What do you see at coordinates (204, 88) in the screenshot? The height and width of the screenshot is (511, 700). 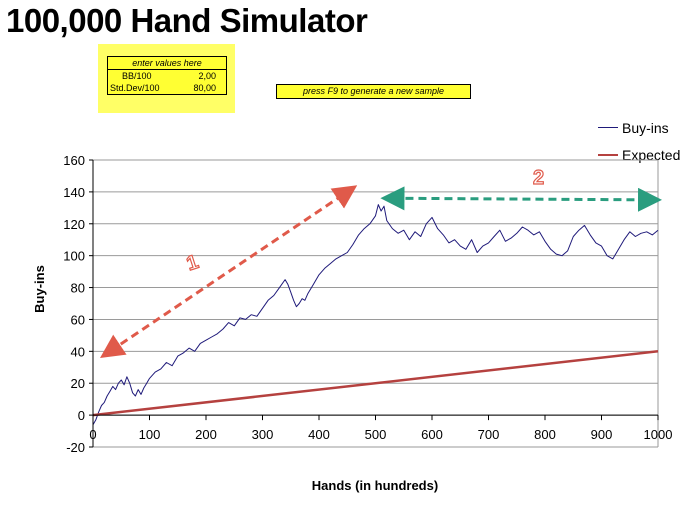 I see `input-value-stddev: 80,00` at bounding box center [204, 88].